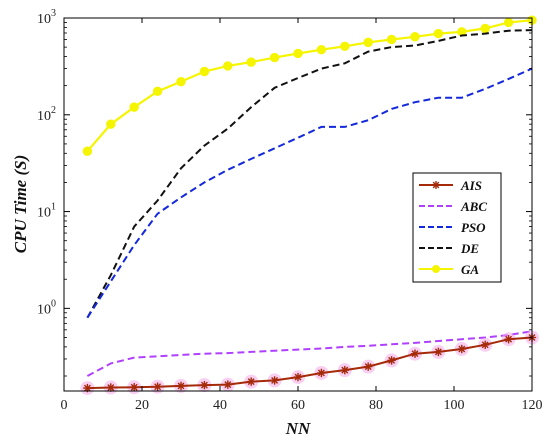  Describe the element at coordinates (376, 405) in the screenshot. I see `x-tick-label: 80` at that location.